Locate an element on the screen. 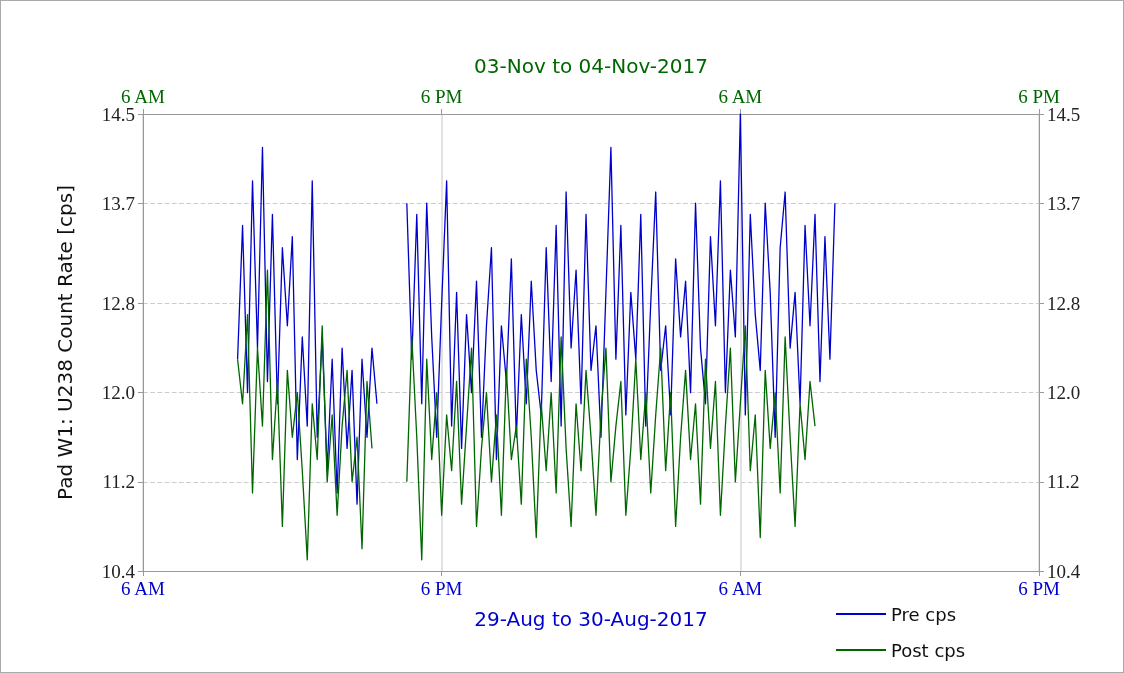  y-tick-label: 13.7 is located at coordinates (118, 203).